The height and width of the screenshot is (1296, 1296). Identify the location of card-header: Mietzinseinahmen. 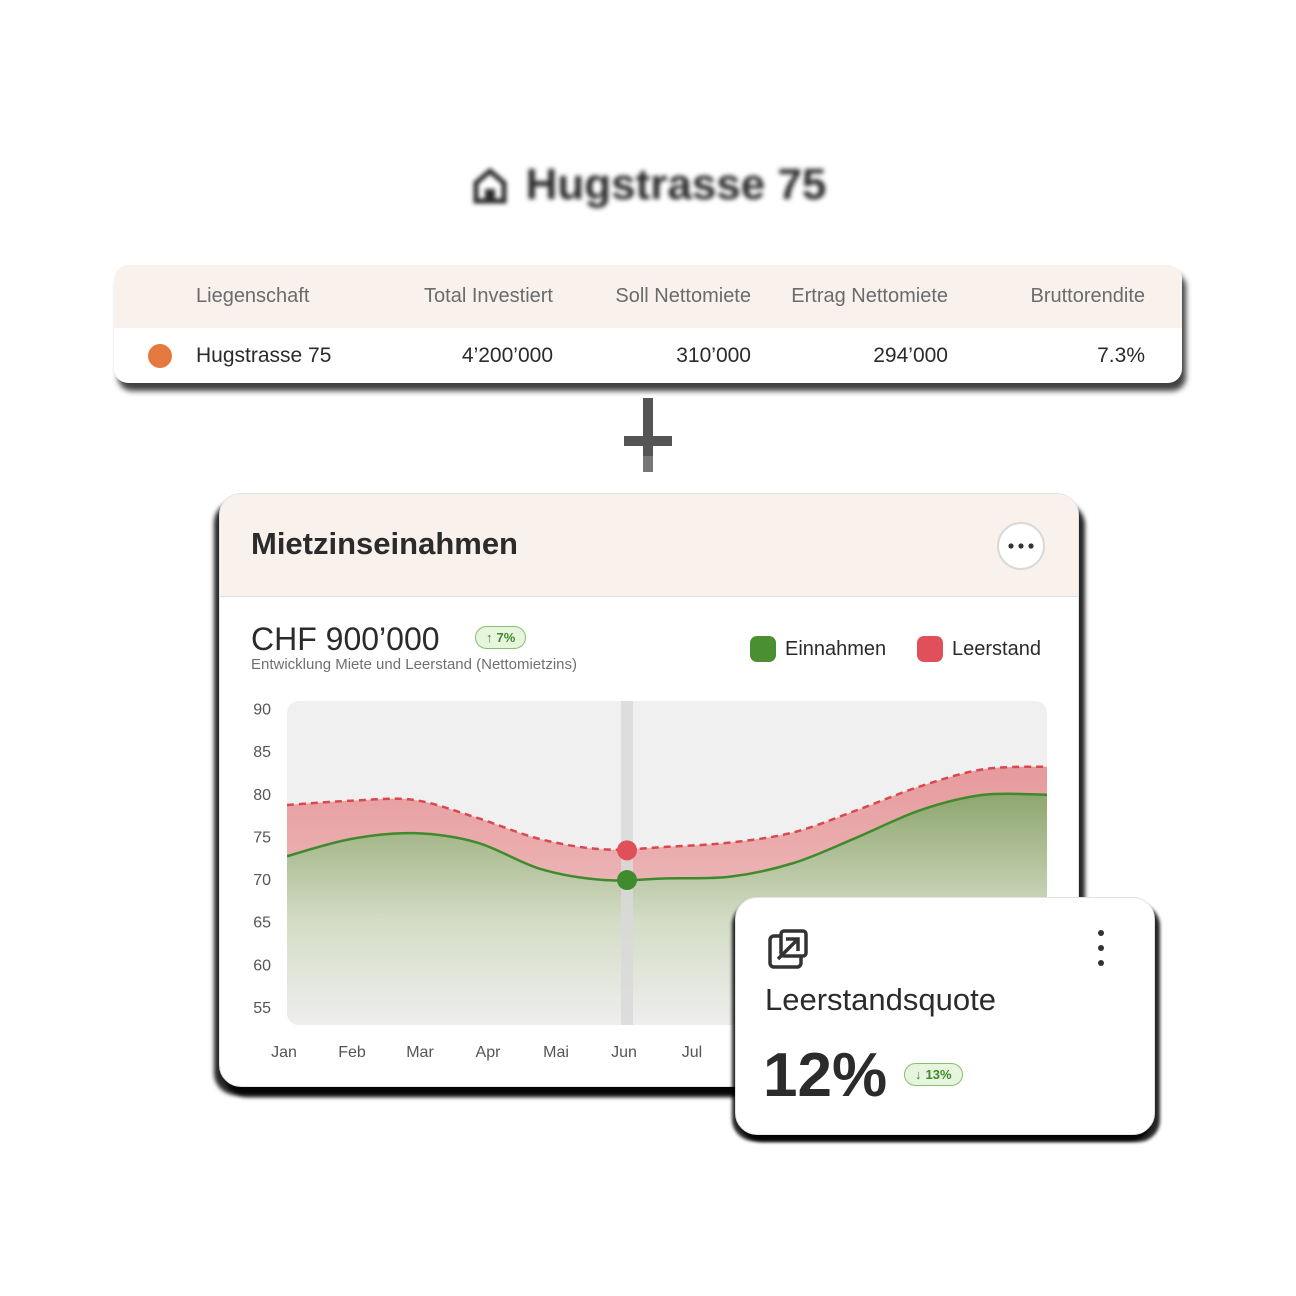
(649, 545).